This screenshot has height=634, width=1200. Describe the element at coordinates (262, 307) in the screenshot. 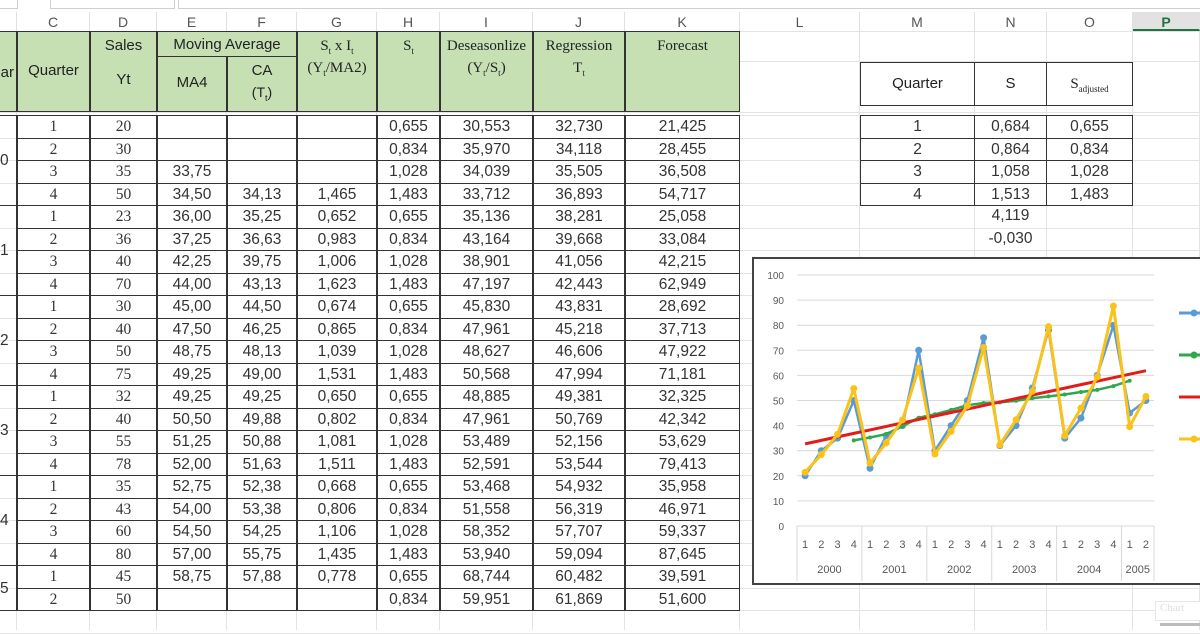

I see `cell-ca: 44,50` at that location.